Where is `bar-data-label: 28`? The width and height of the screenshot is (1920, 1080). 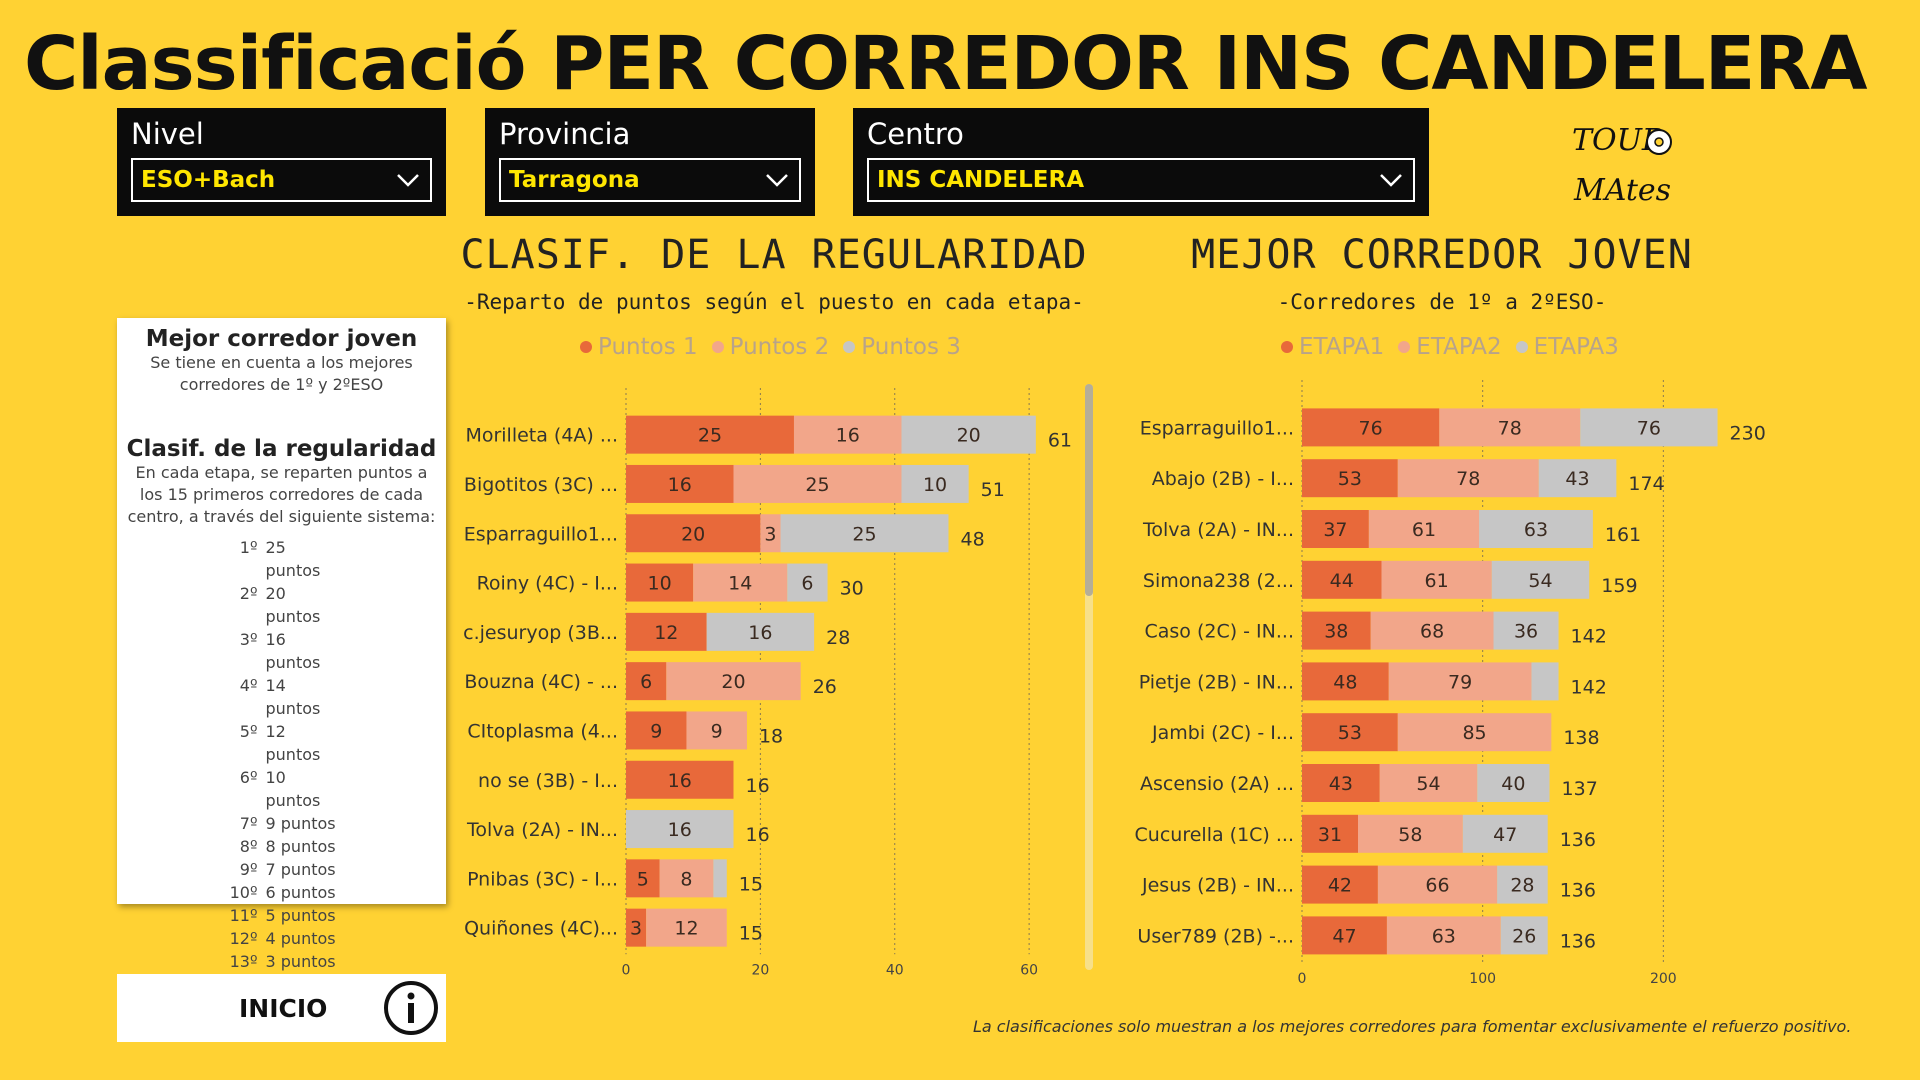
bar-data-label: 28 is located at coordinates (1522, 886).